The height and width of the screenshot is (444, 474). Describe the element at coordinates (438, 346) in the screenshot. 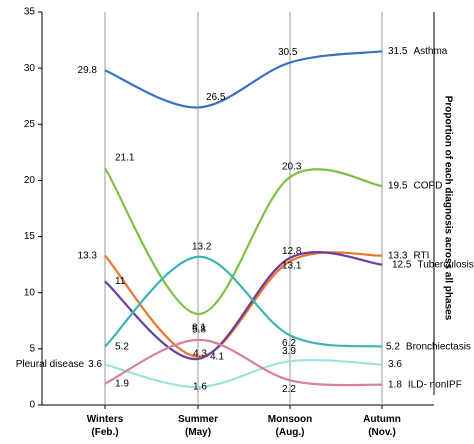

I see `series-name: Bronchiectasis` at that location.